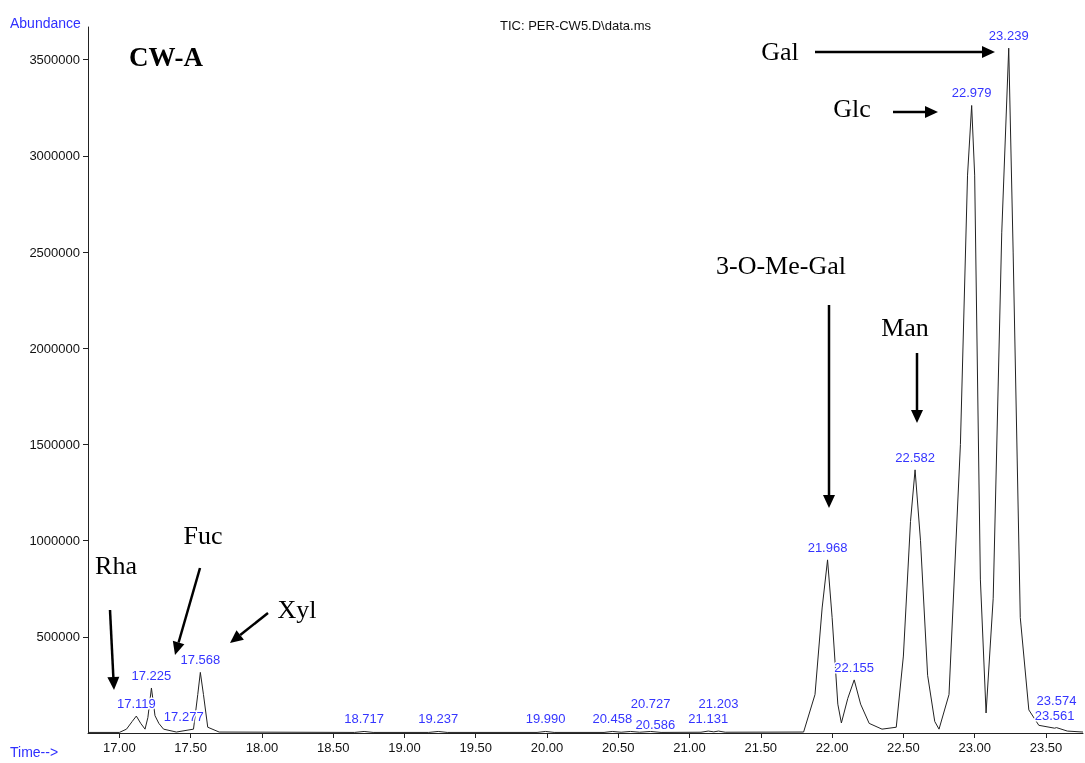 The width and height of the screenshot is (1085, 763). Describe the element at coordinates (618, 747) in the screenshot. I see `x-tick-label: 20.50` at that location.